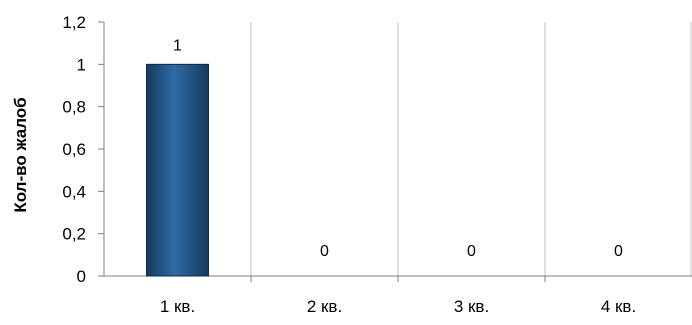 The height and width of the screenshot is (325, 692). What do you see at coordinates (74, 234) in the screenshot?
I see `y-tick-label: 0,2` at bounding box center [74, 234].